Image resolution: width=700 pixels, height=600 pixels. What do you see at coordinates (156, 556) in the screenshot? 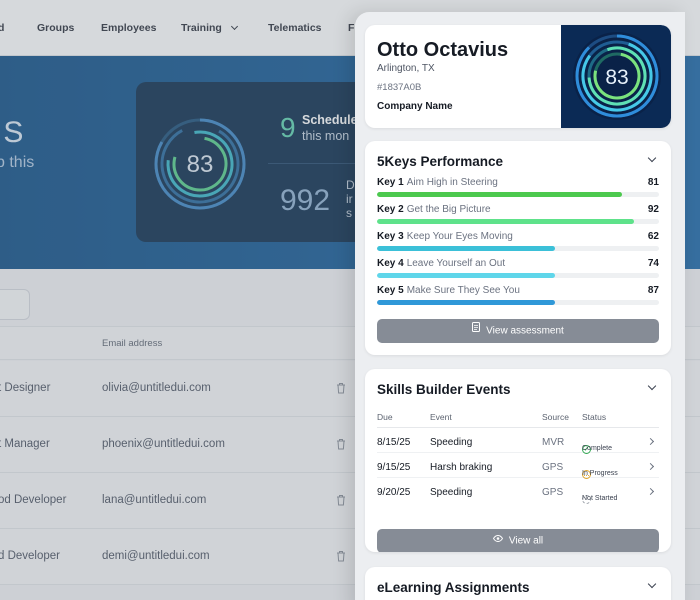
I see `email-cell: demi@untitledui.com` at bounding box center [156, 556].